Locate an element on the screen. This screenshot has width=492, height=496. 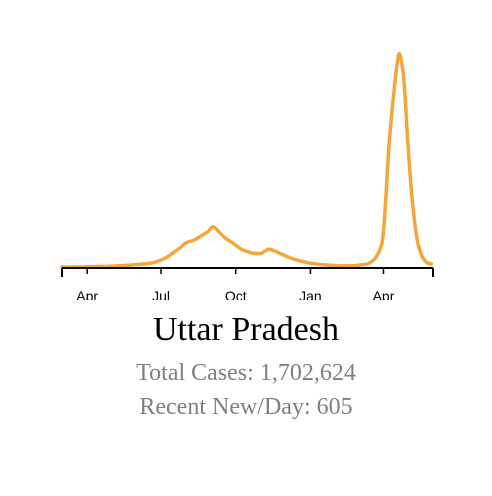
x-tick-label-2: Oct is located at coordinates (236, 294).